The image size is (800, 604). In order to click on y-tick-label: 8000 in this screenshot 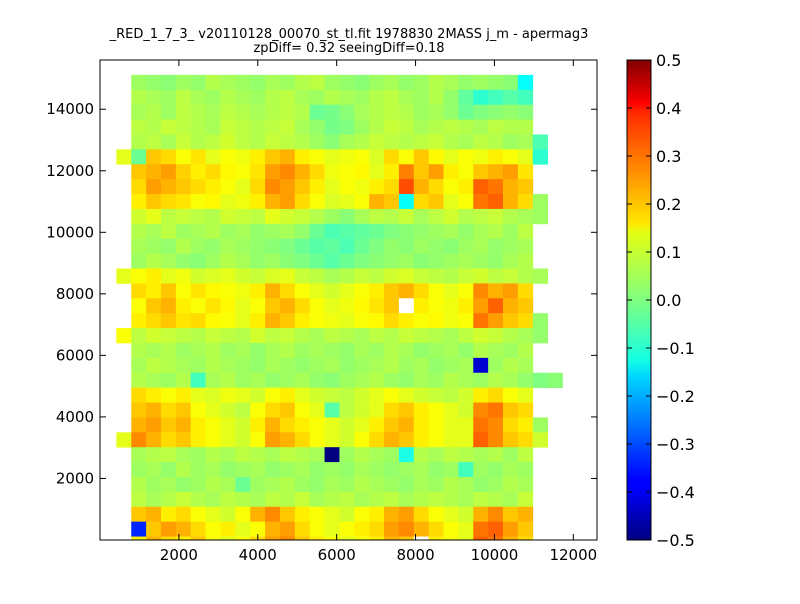, I will do `click(75, 294)`.